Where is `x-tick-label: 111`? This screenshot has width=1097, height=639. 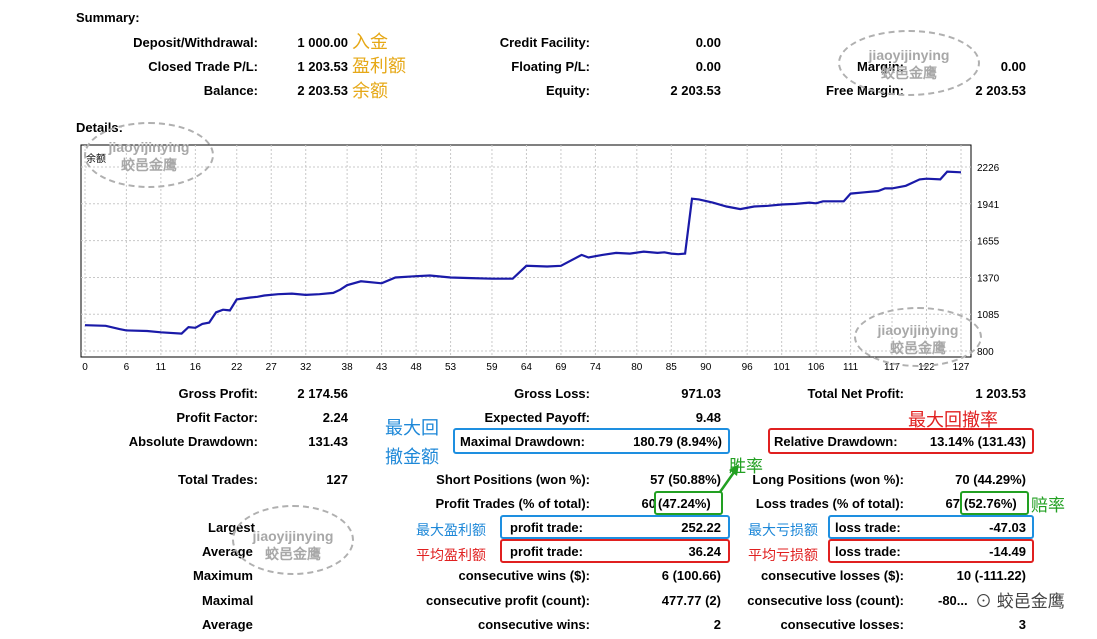
x-tick-label: 111 is located at coordinates (851, 367).